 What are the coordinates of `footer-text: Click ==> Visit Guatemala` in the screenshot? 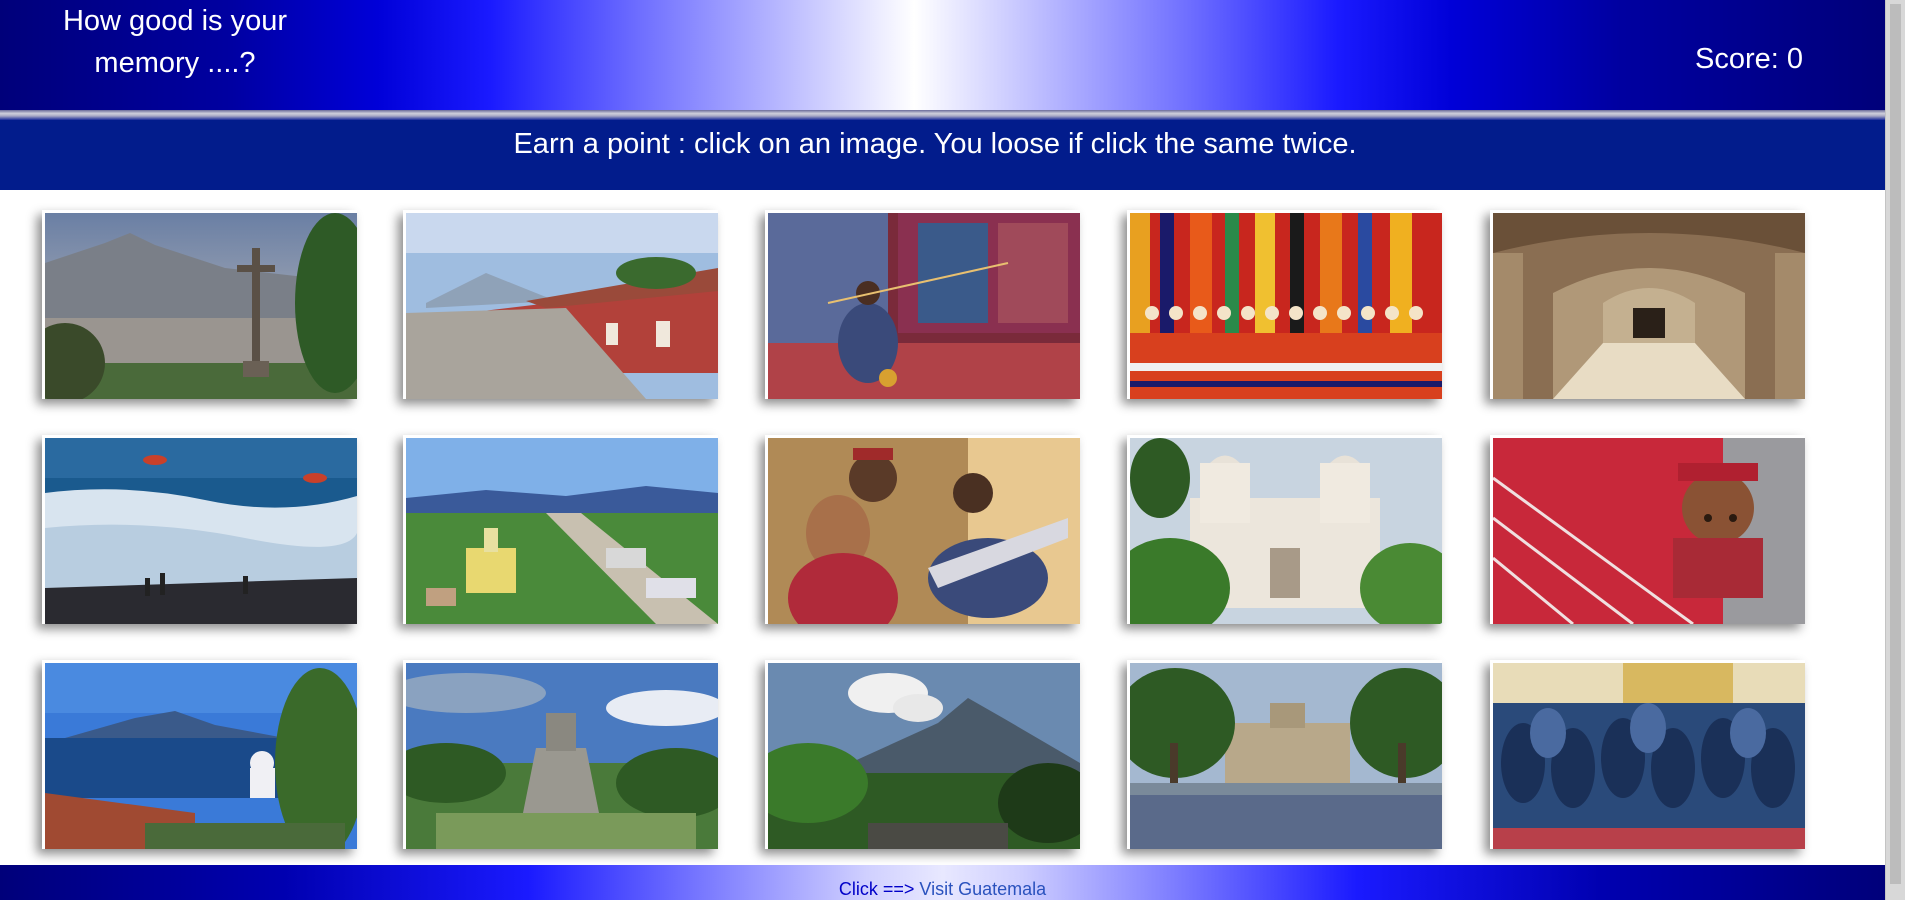 It's located at (942, 889).